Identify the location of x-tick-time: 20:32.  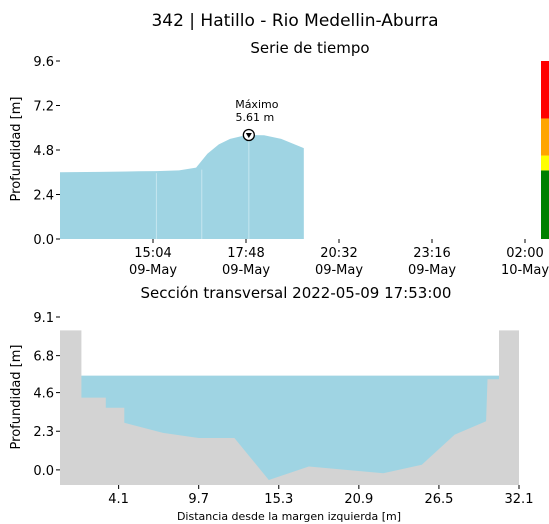
(338, 253).